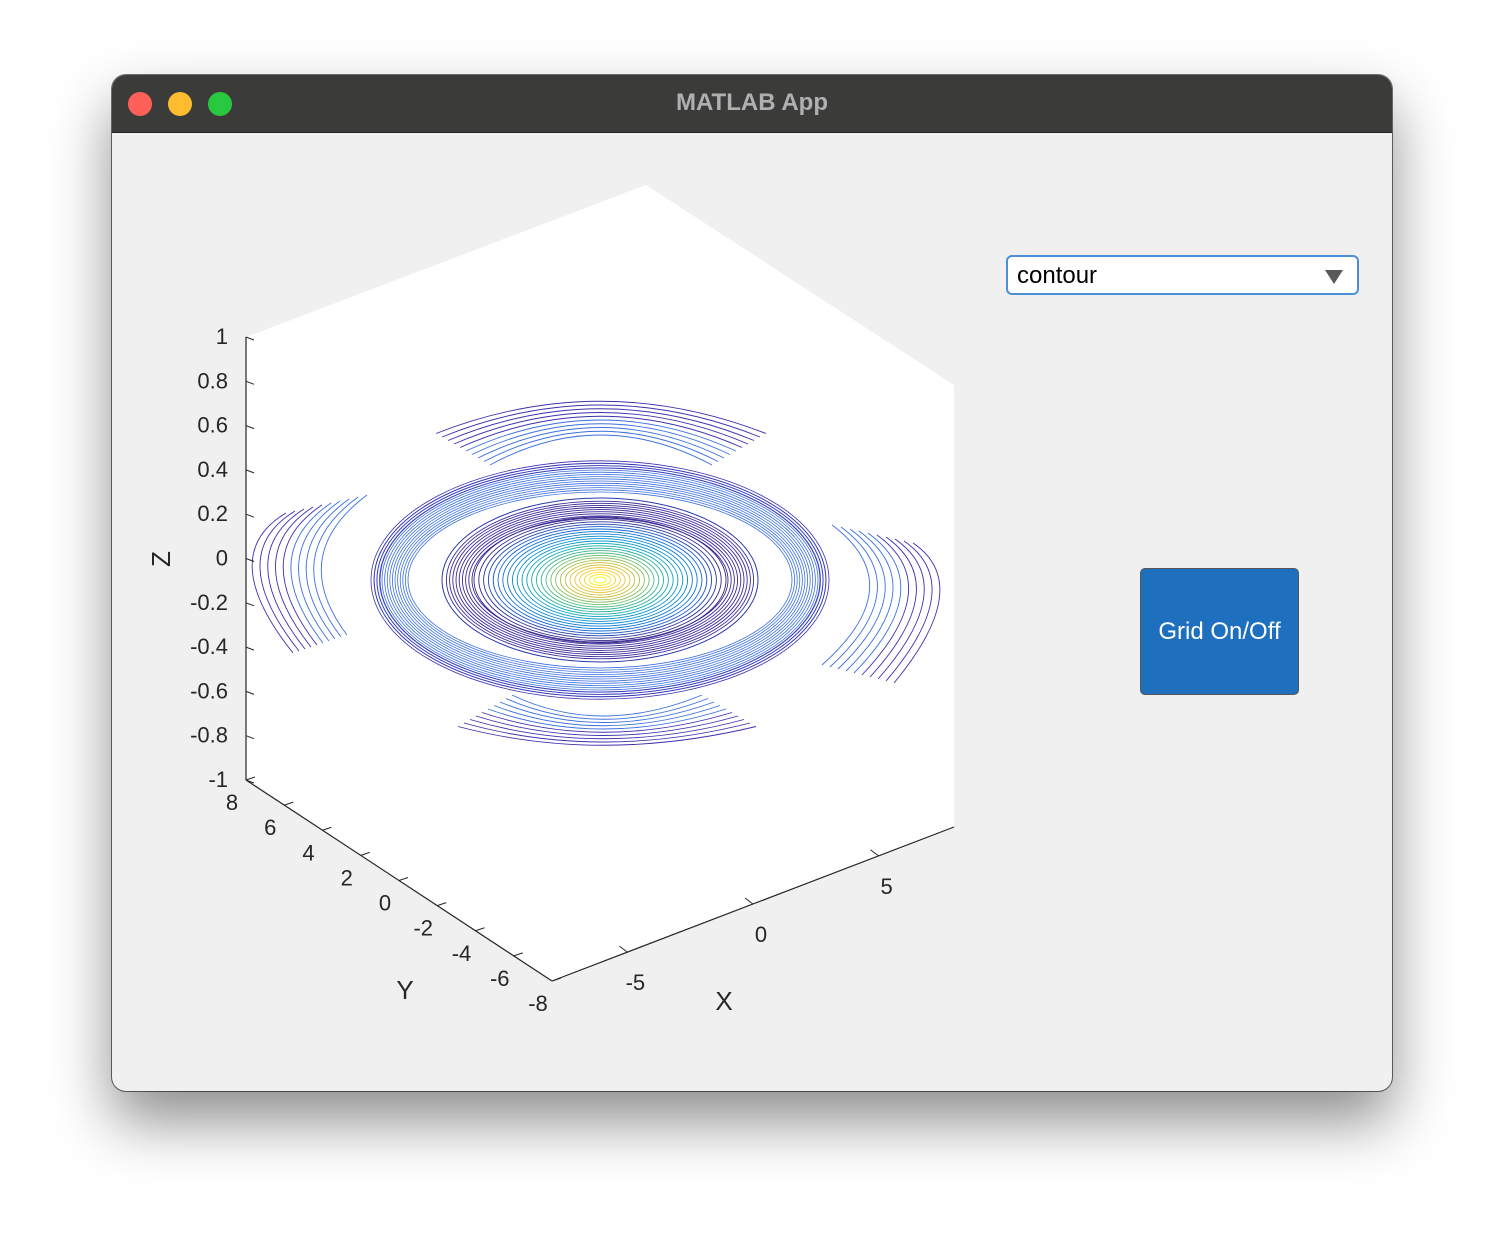  What do you see at coordinates (232, 802) in the screenshot?
I see `y-tick-label: 8` at bounding box center [232, 802].